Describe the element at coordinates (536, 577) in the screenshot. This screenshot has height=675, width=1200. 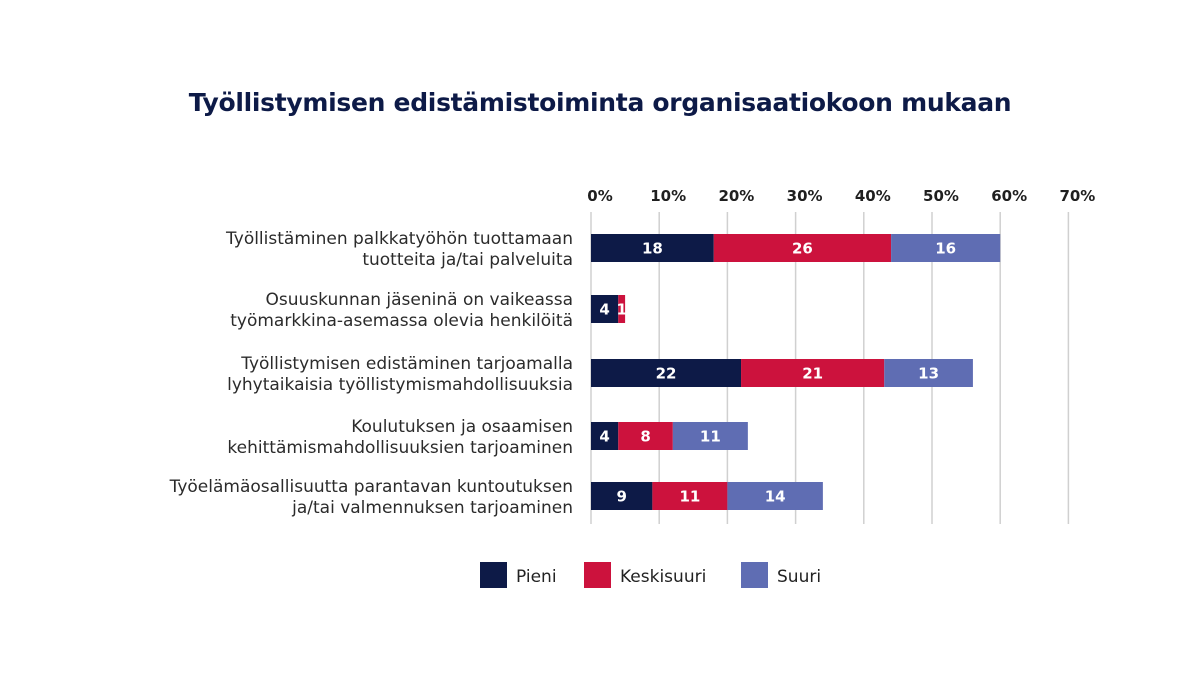
I see `legend-label: Pieni` at that location.